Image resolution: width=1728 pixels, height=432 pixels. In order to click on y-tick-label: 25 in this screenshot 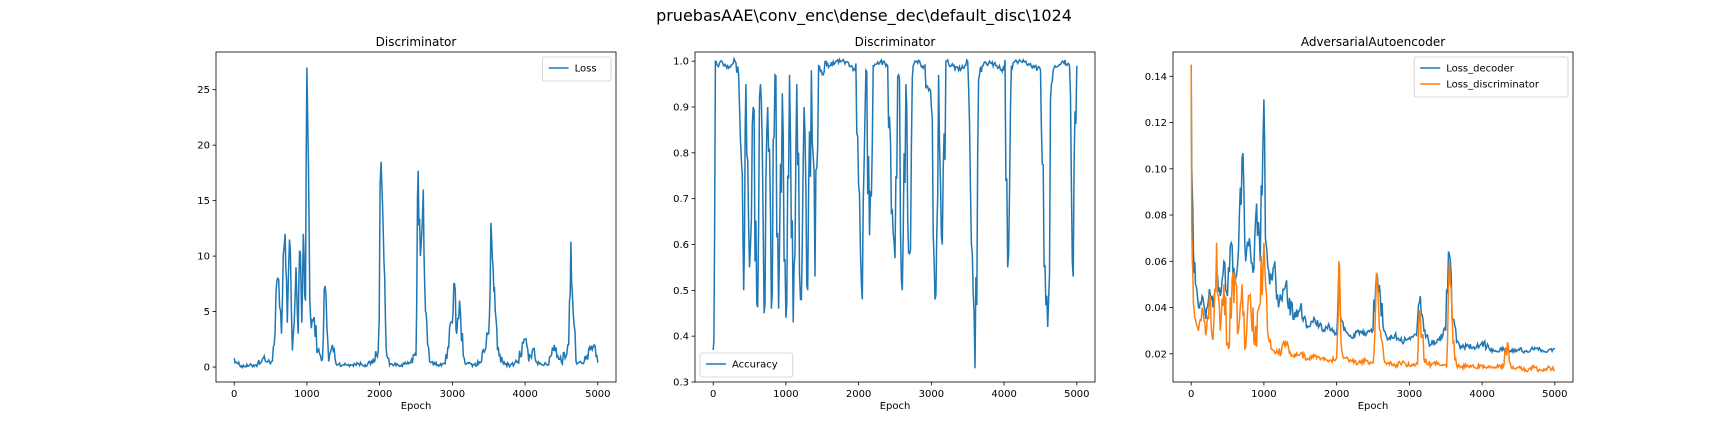, I will do `click(203, 90)`.